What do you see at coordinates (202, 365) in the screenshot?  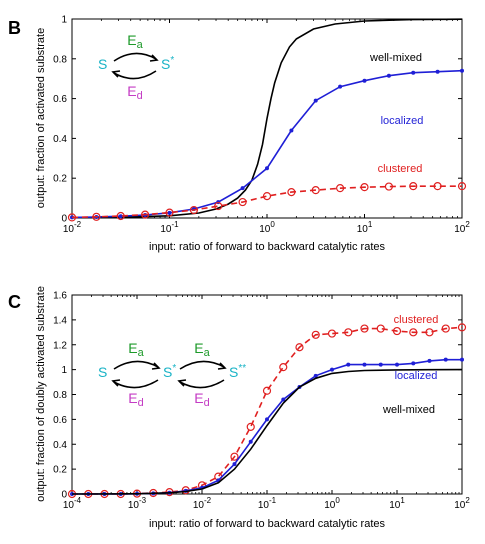 I see `forward-arrow-2-c` at bounding box center [202, 365].